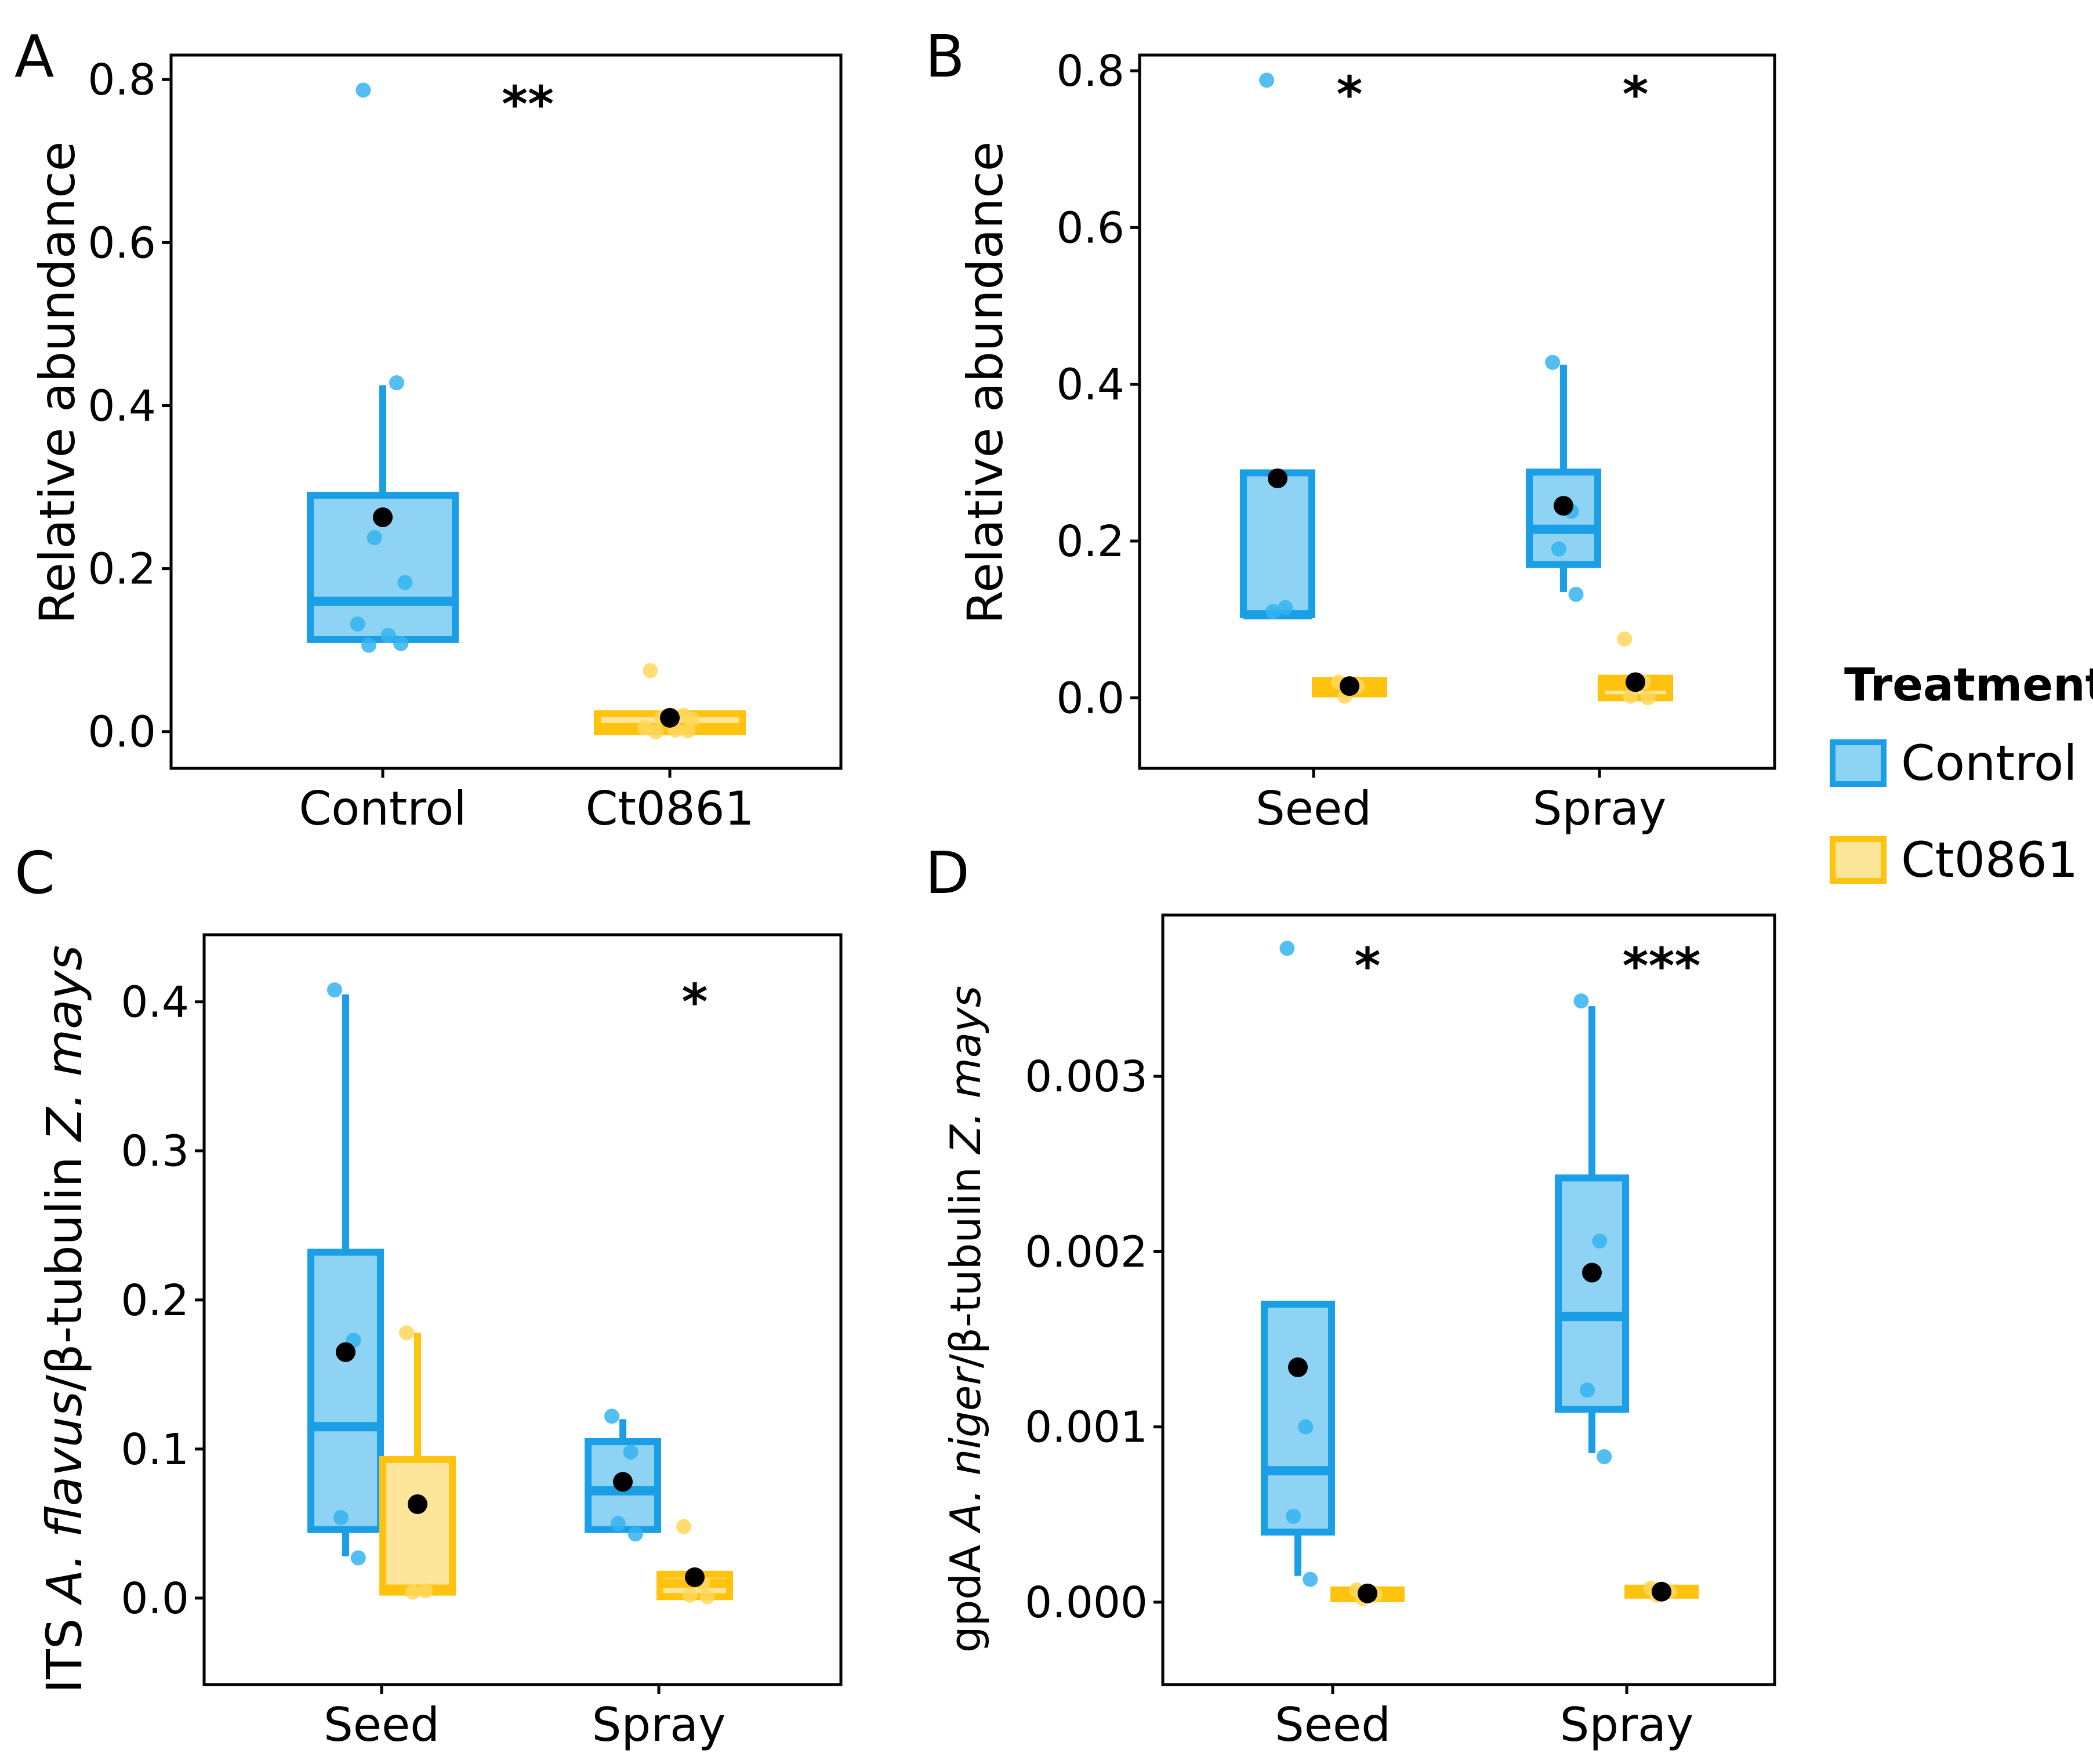 The width and height of the screenshot is (2093, 1764). Describe the element at coordinates (1859, 860) in the screenshot. I see `legend-swatch-ct0861` at that location.